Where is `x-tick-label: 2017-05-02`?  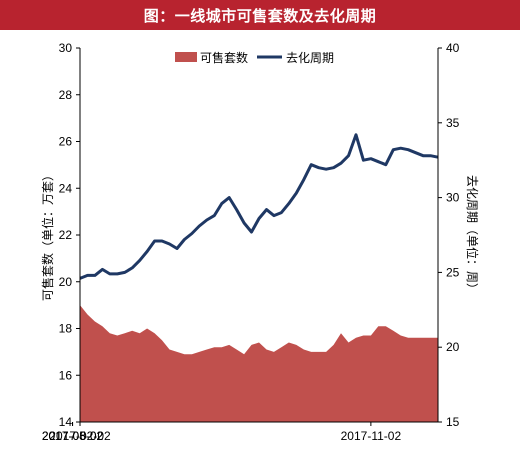 x-tick-label: 2017-05-02 is located at coordinates (73, 436).